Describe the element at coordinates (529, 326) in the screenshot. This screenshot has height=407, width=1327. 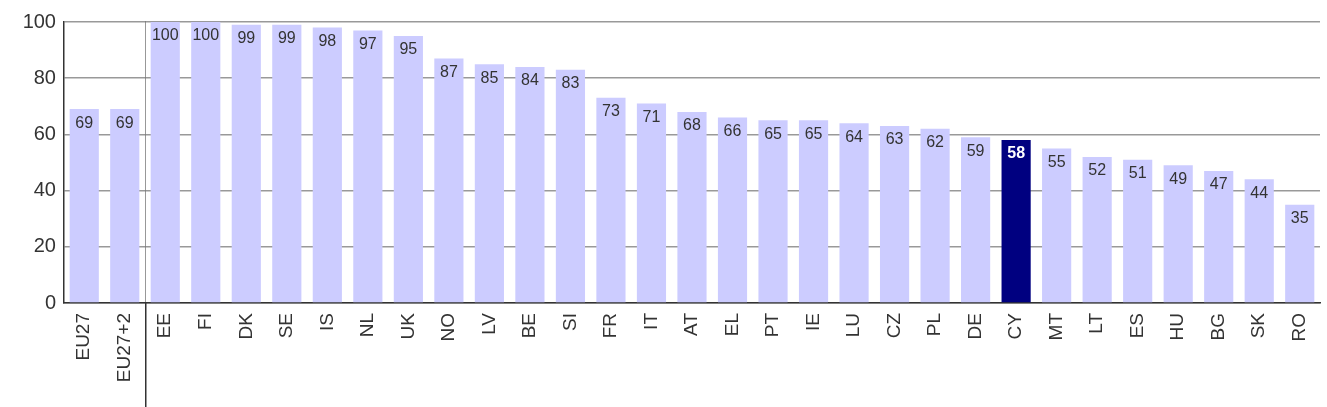
I see `x-tick-label: BE` at that location.